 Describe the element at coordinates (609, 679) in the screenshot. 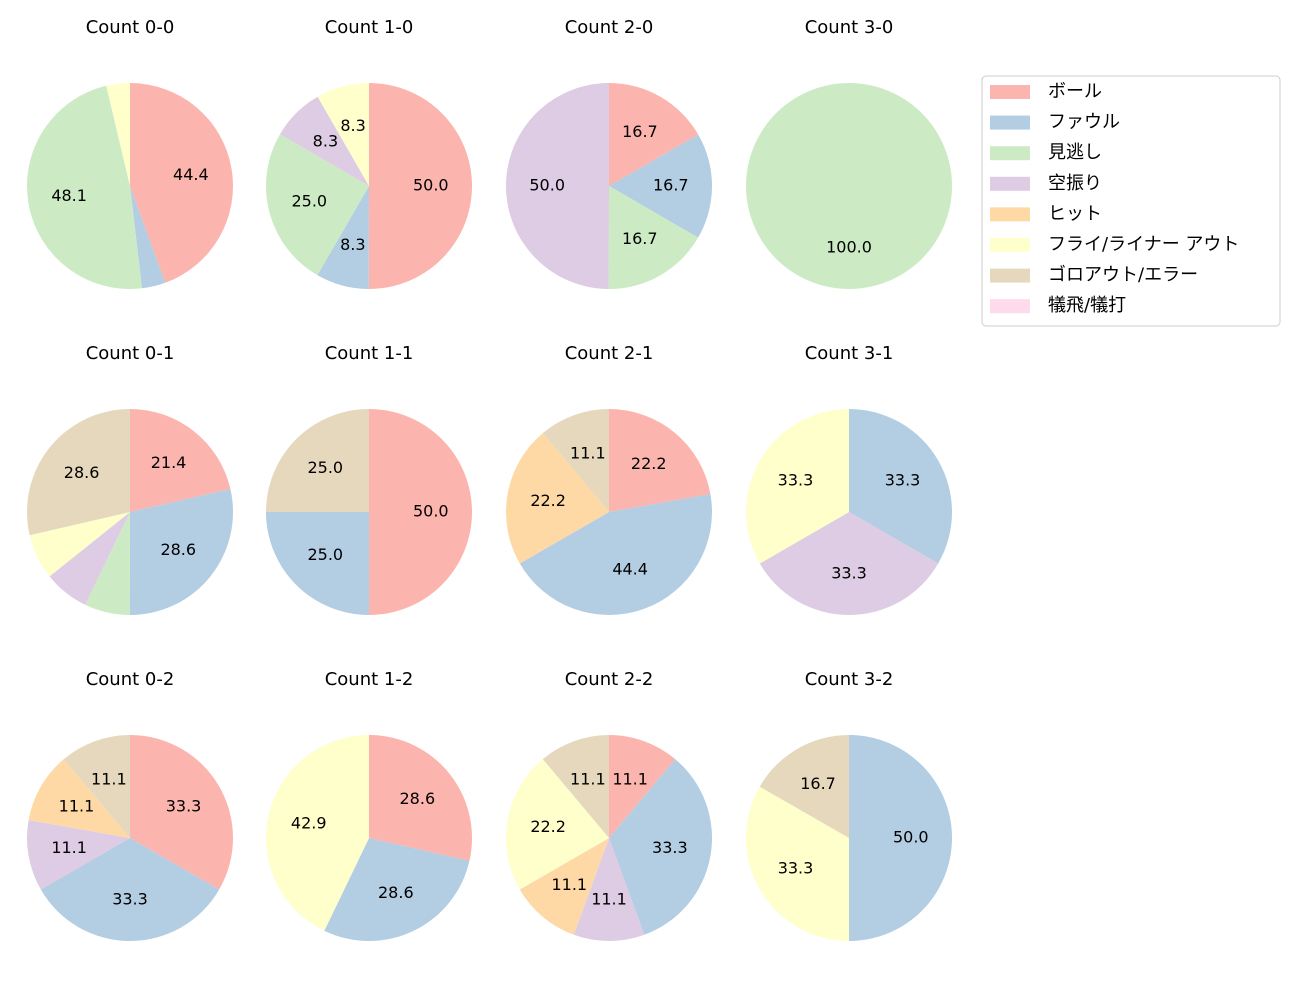

I see `chart-title: Count 2-2` at that location.